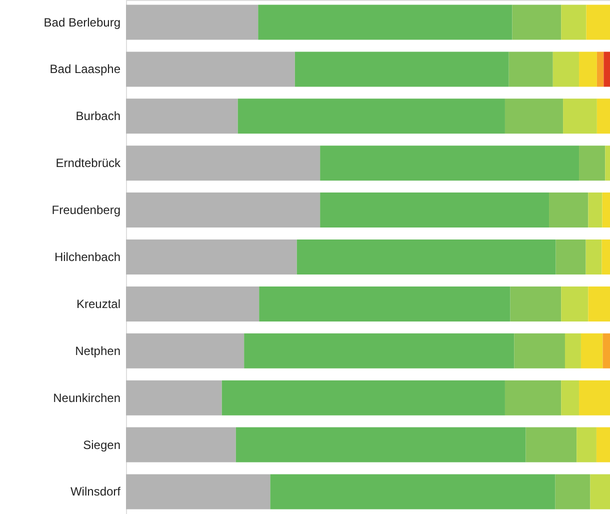  I want to click on y-tick-label: Kreuztal, so click(98, 303).